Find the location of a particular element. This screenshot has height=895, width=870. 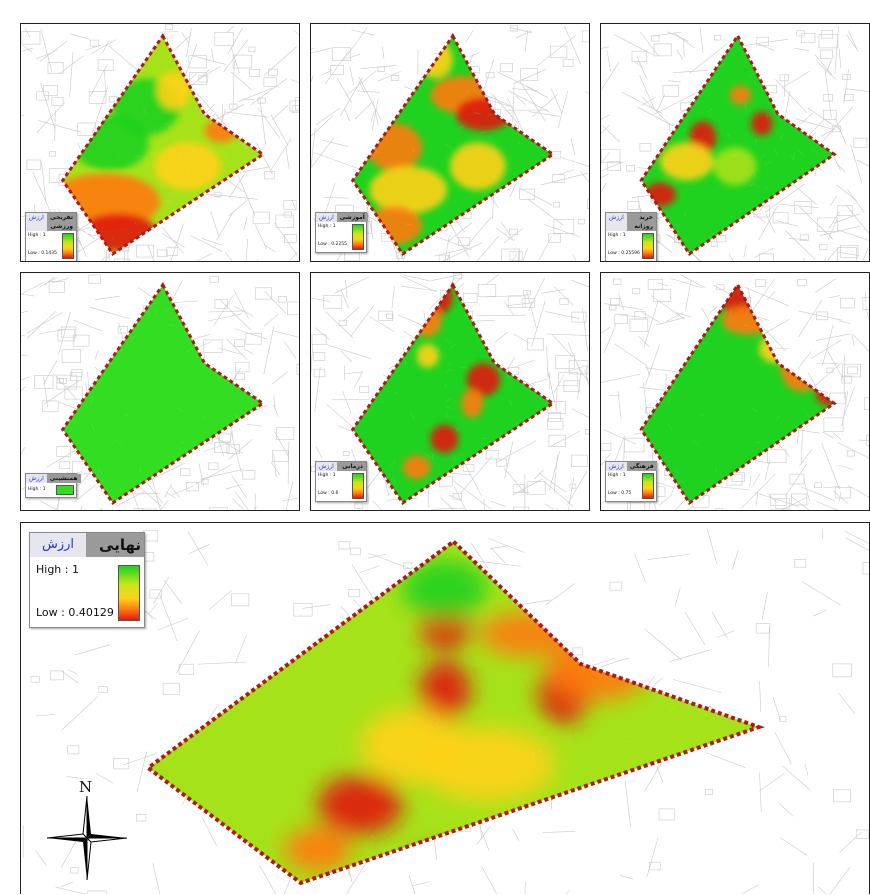

map-culture is located at coordinates (735, 392).